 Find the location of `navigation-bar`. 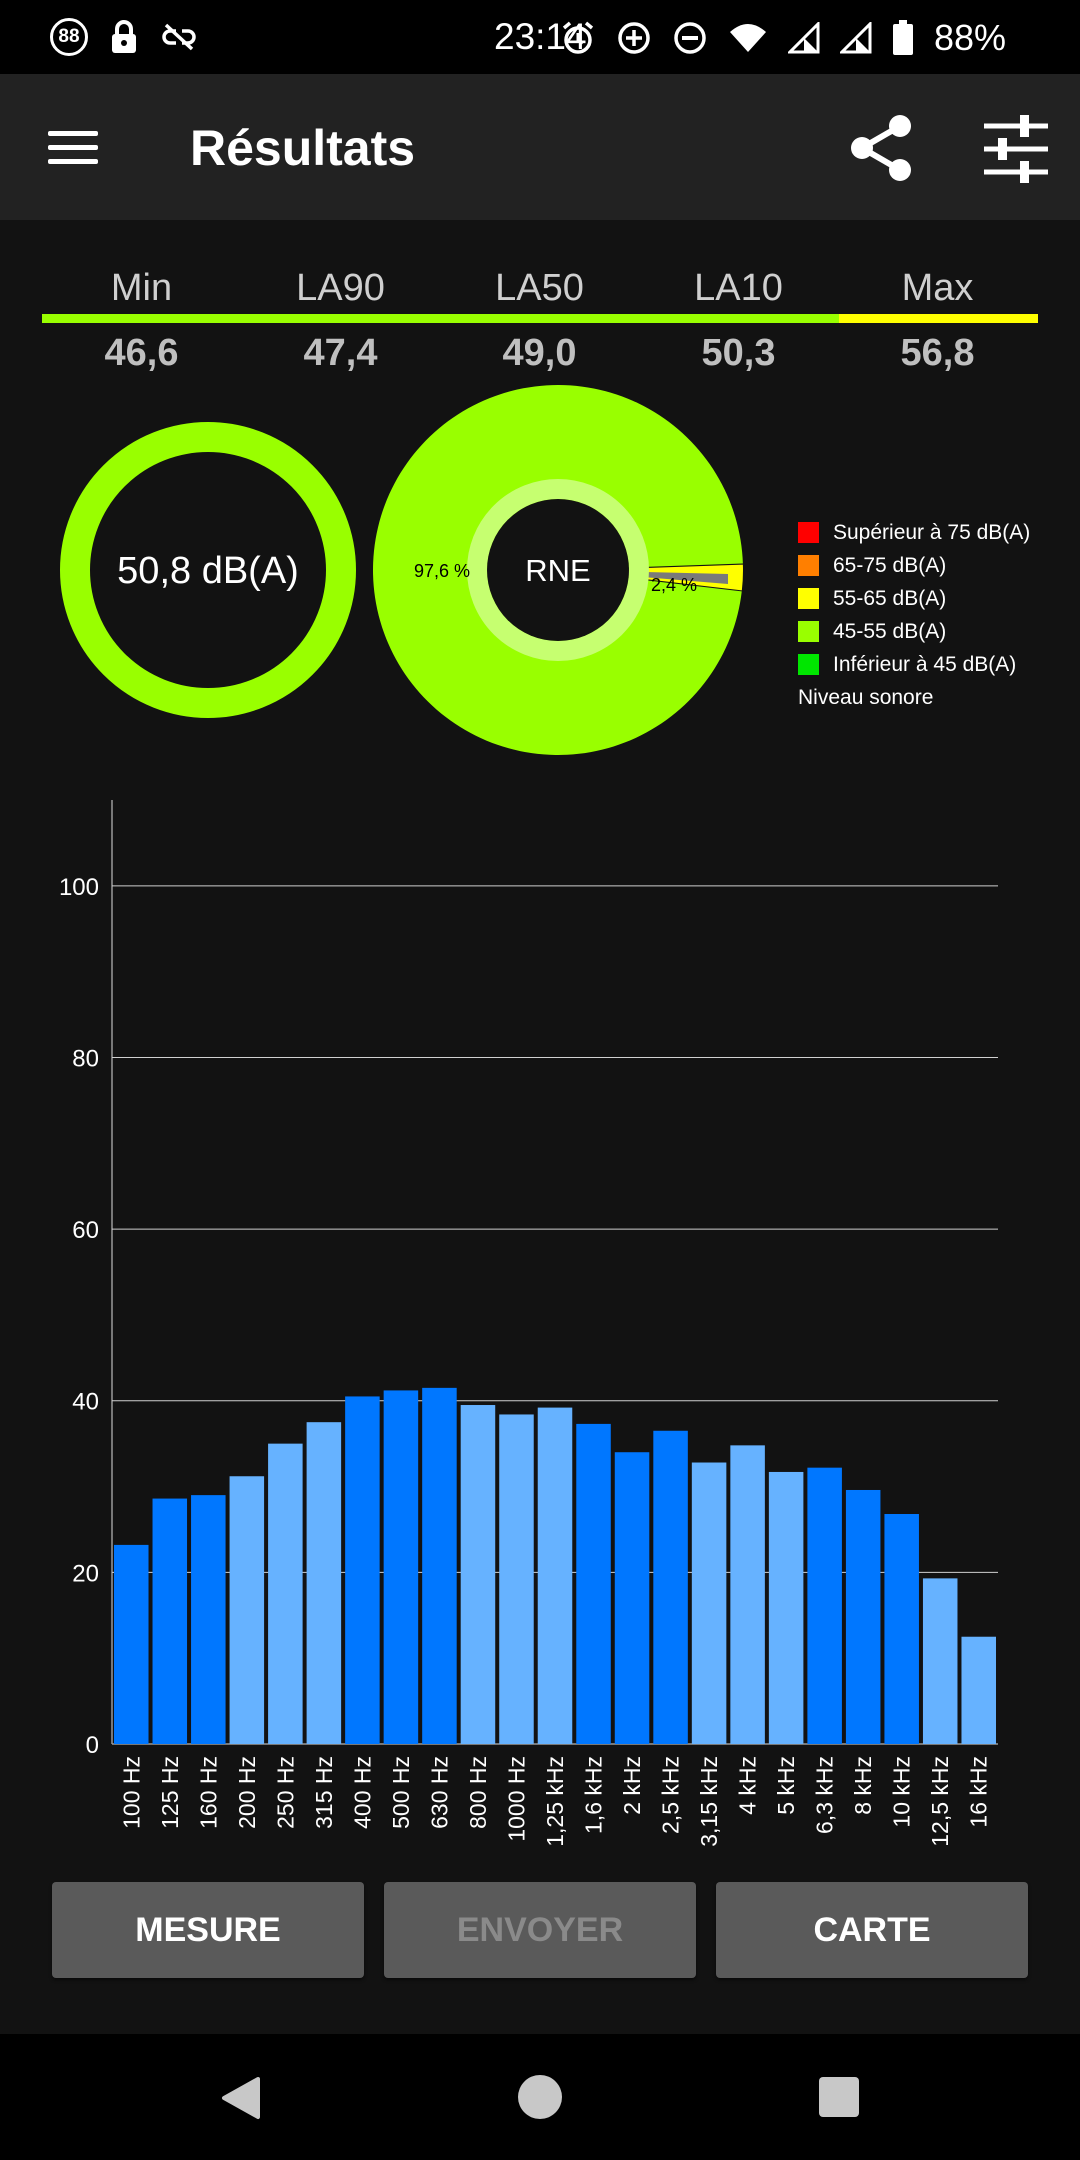

navigation-bar is located at coordinates (540, 2097).